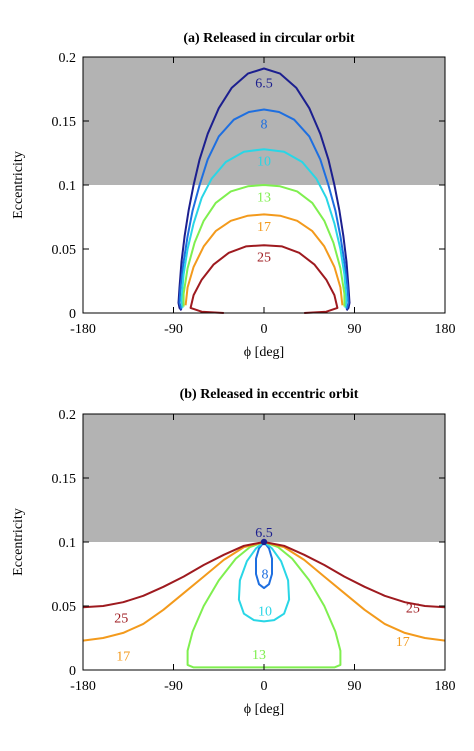 This screenshot has height=751, width=474. I want to click on chart-title: (b) Released in eccentric orbit, so click(269, 394).